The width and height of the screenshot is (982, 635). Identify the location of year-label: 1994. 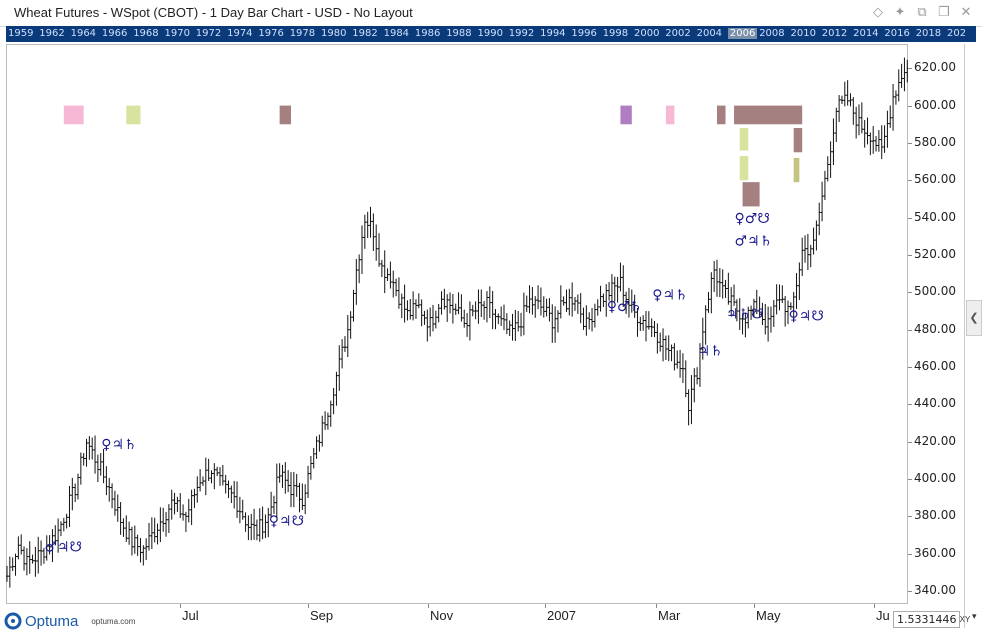
(553, 33).